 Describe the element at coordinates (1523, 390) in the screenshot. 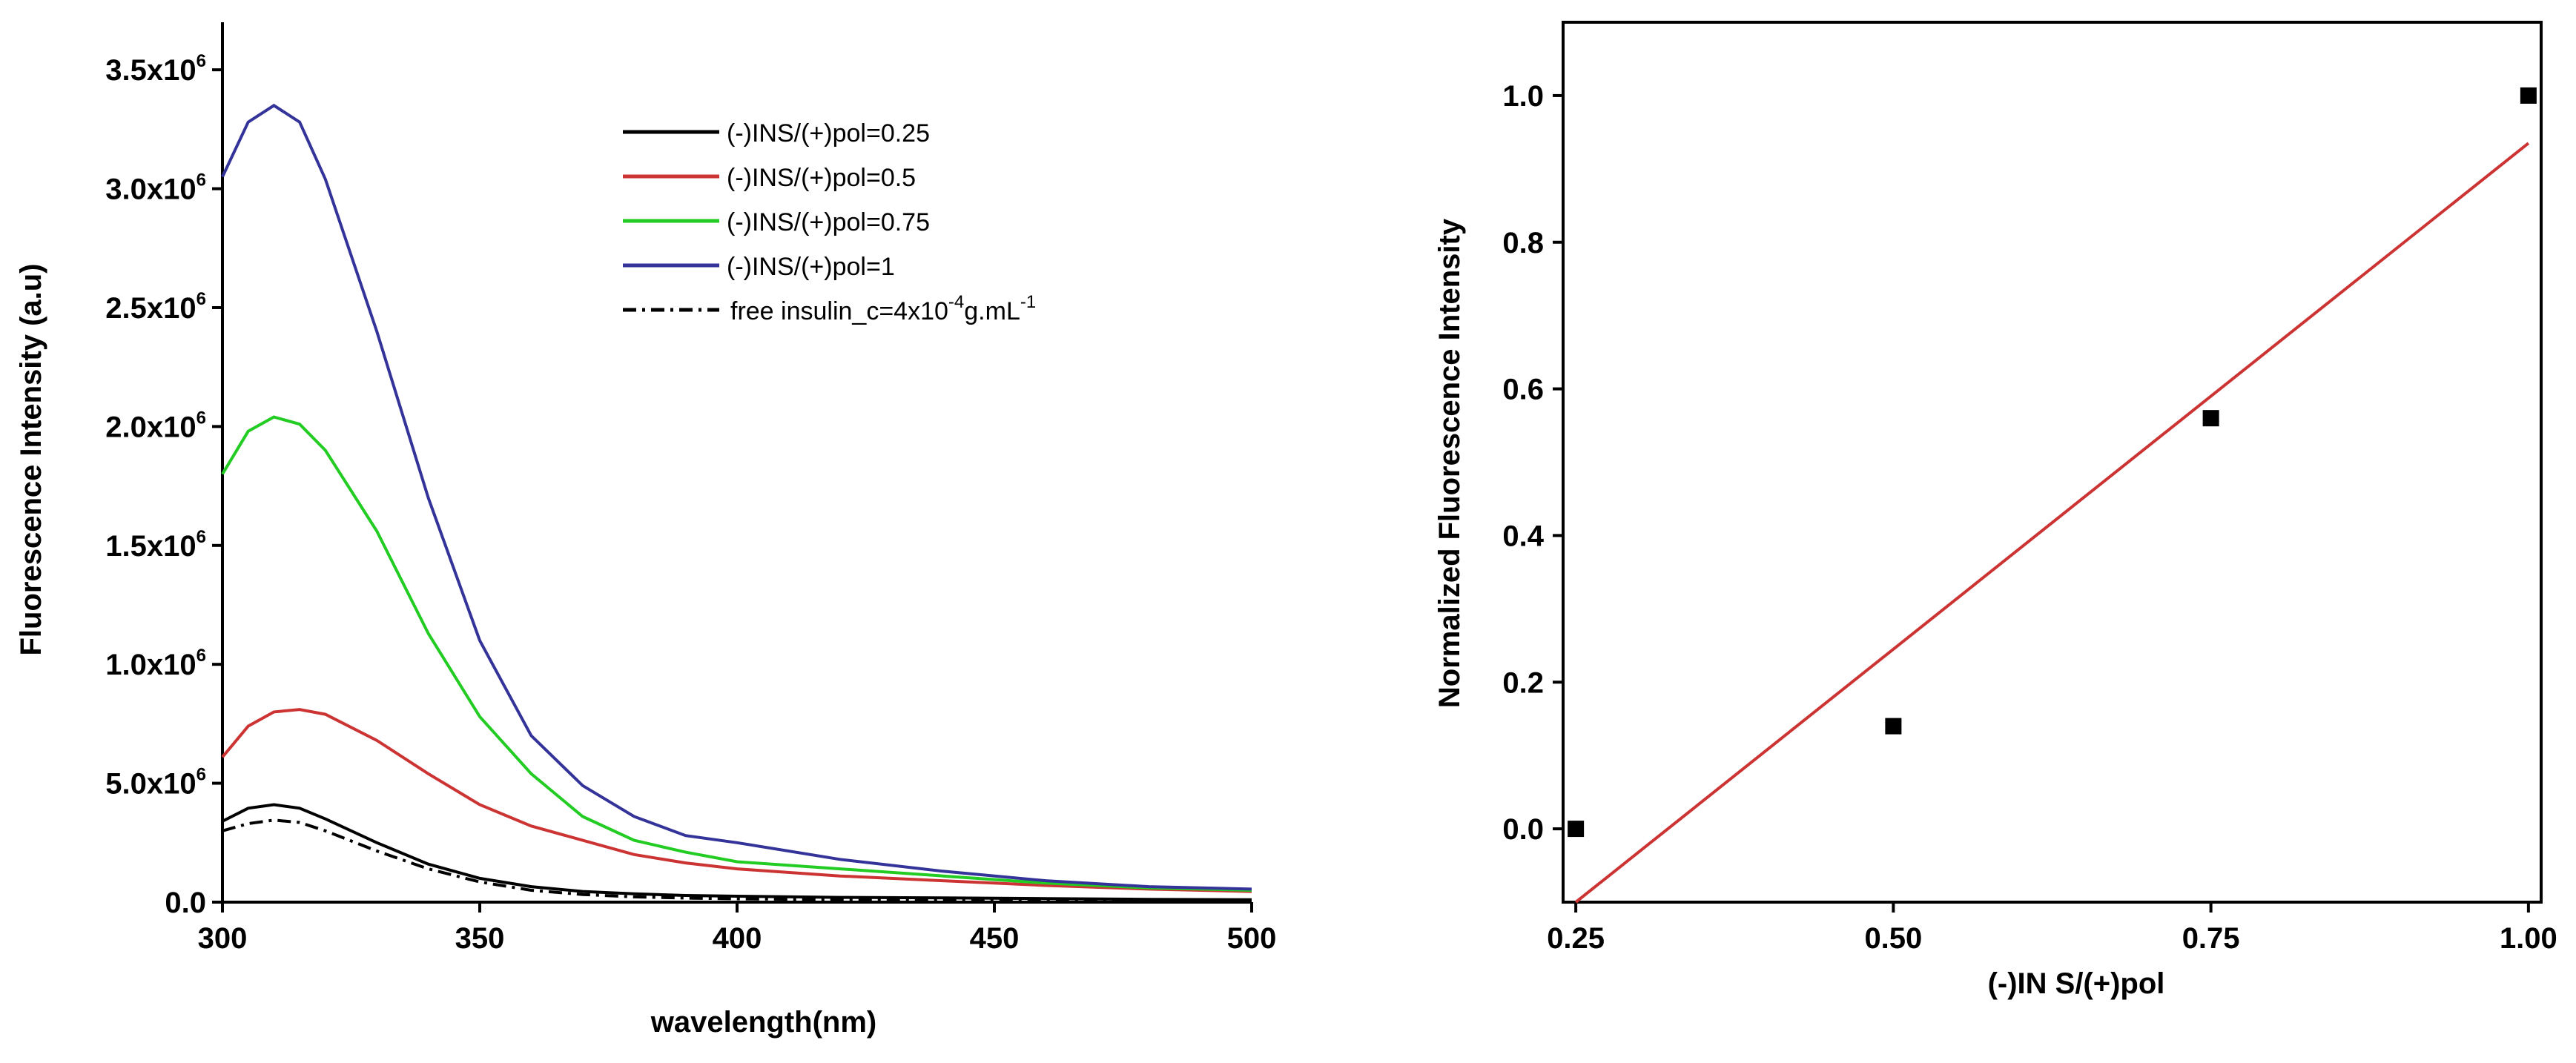

I see `y-tick-label: 0.6` at that location.